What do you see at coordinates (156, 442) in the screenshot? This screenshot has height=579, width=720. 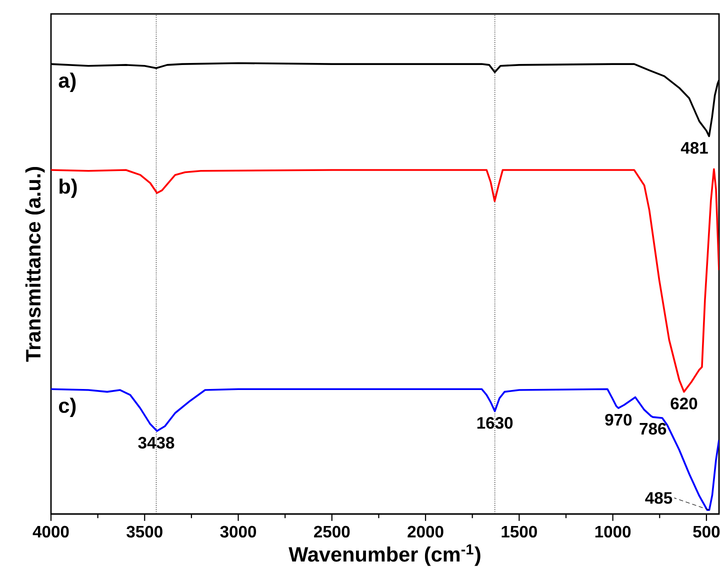 I see `annotation: 3438` at bounding box center [156, 442].